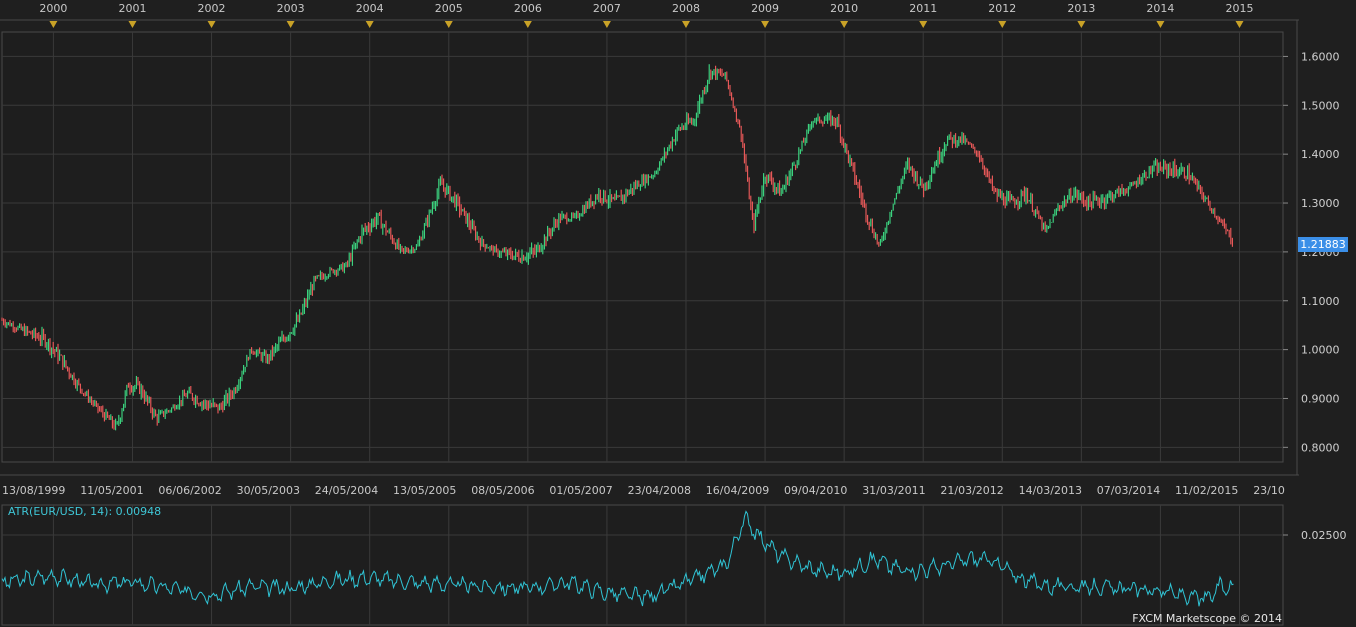  Describe the element at coordinates (33, 490) in the screenshot. I see `x-date-label: 13/08/1999` at that location.